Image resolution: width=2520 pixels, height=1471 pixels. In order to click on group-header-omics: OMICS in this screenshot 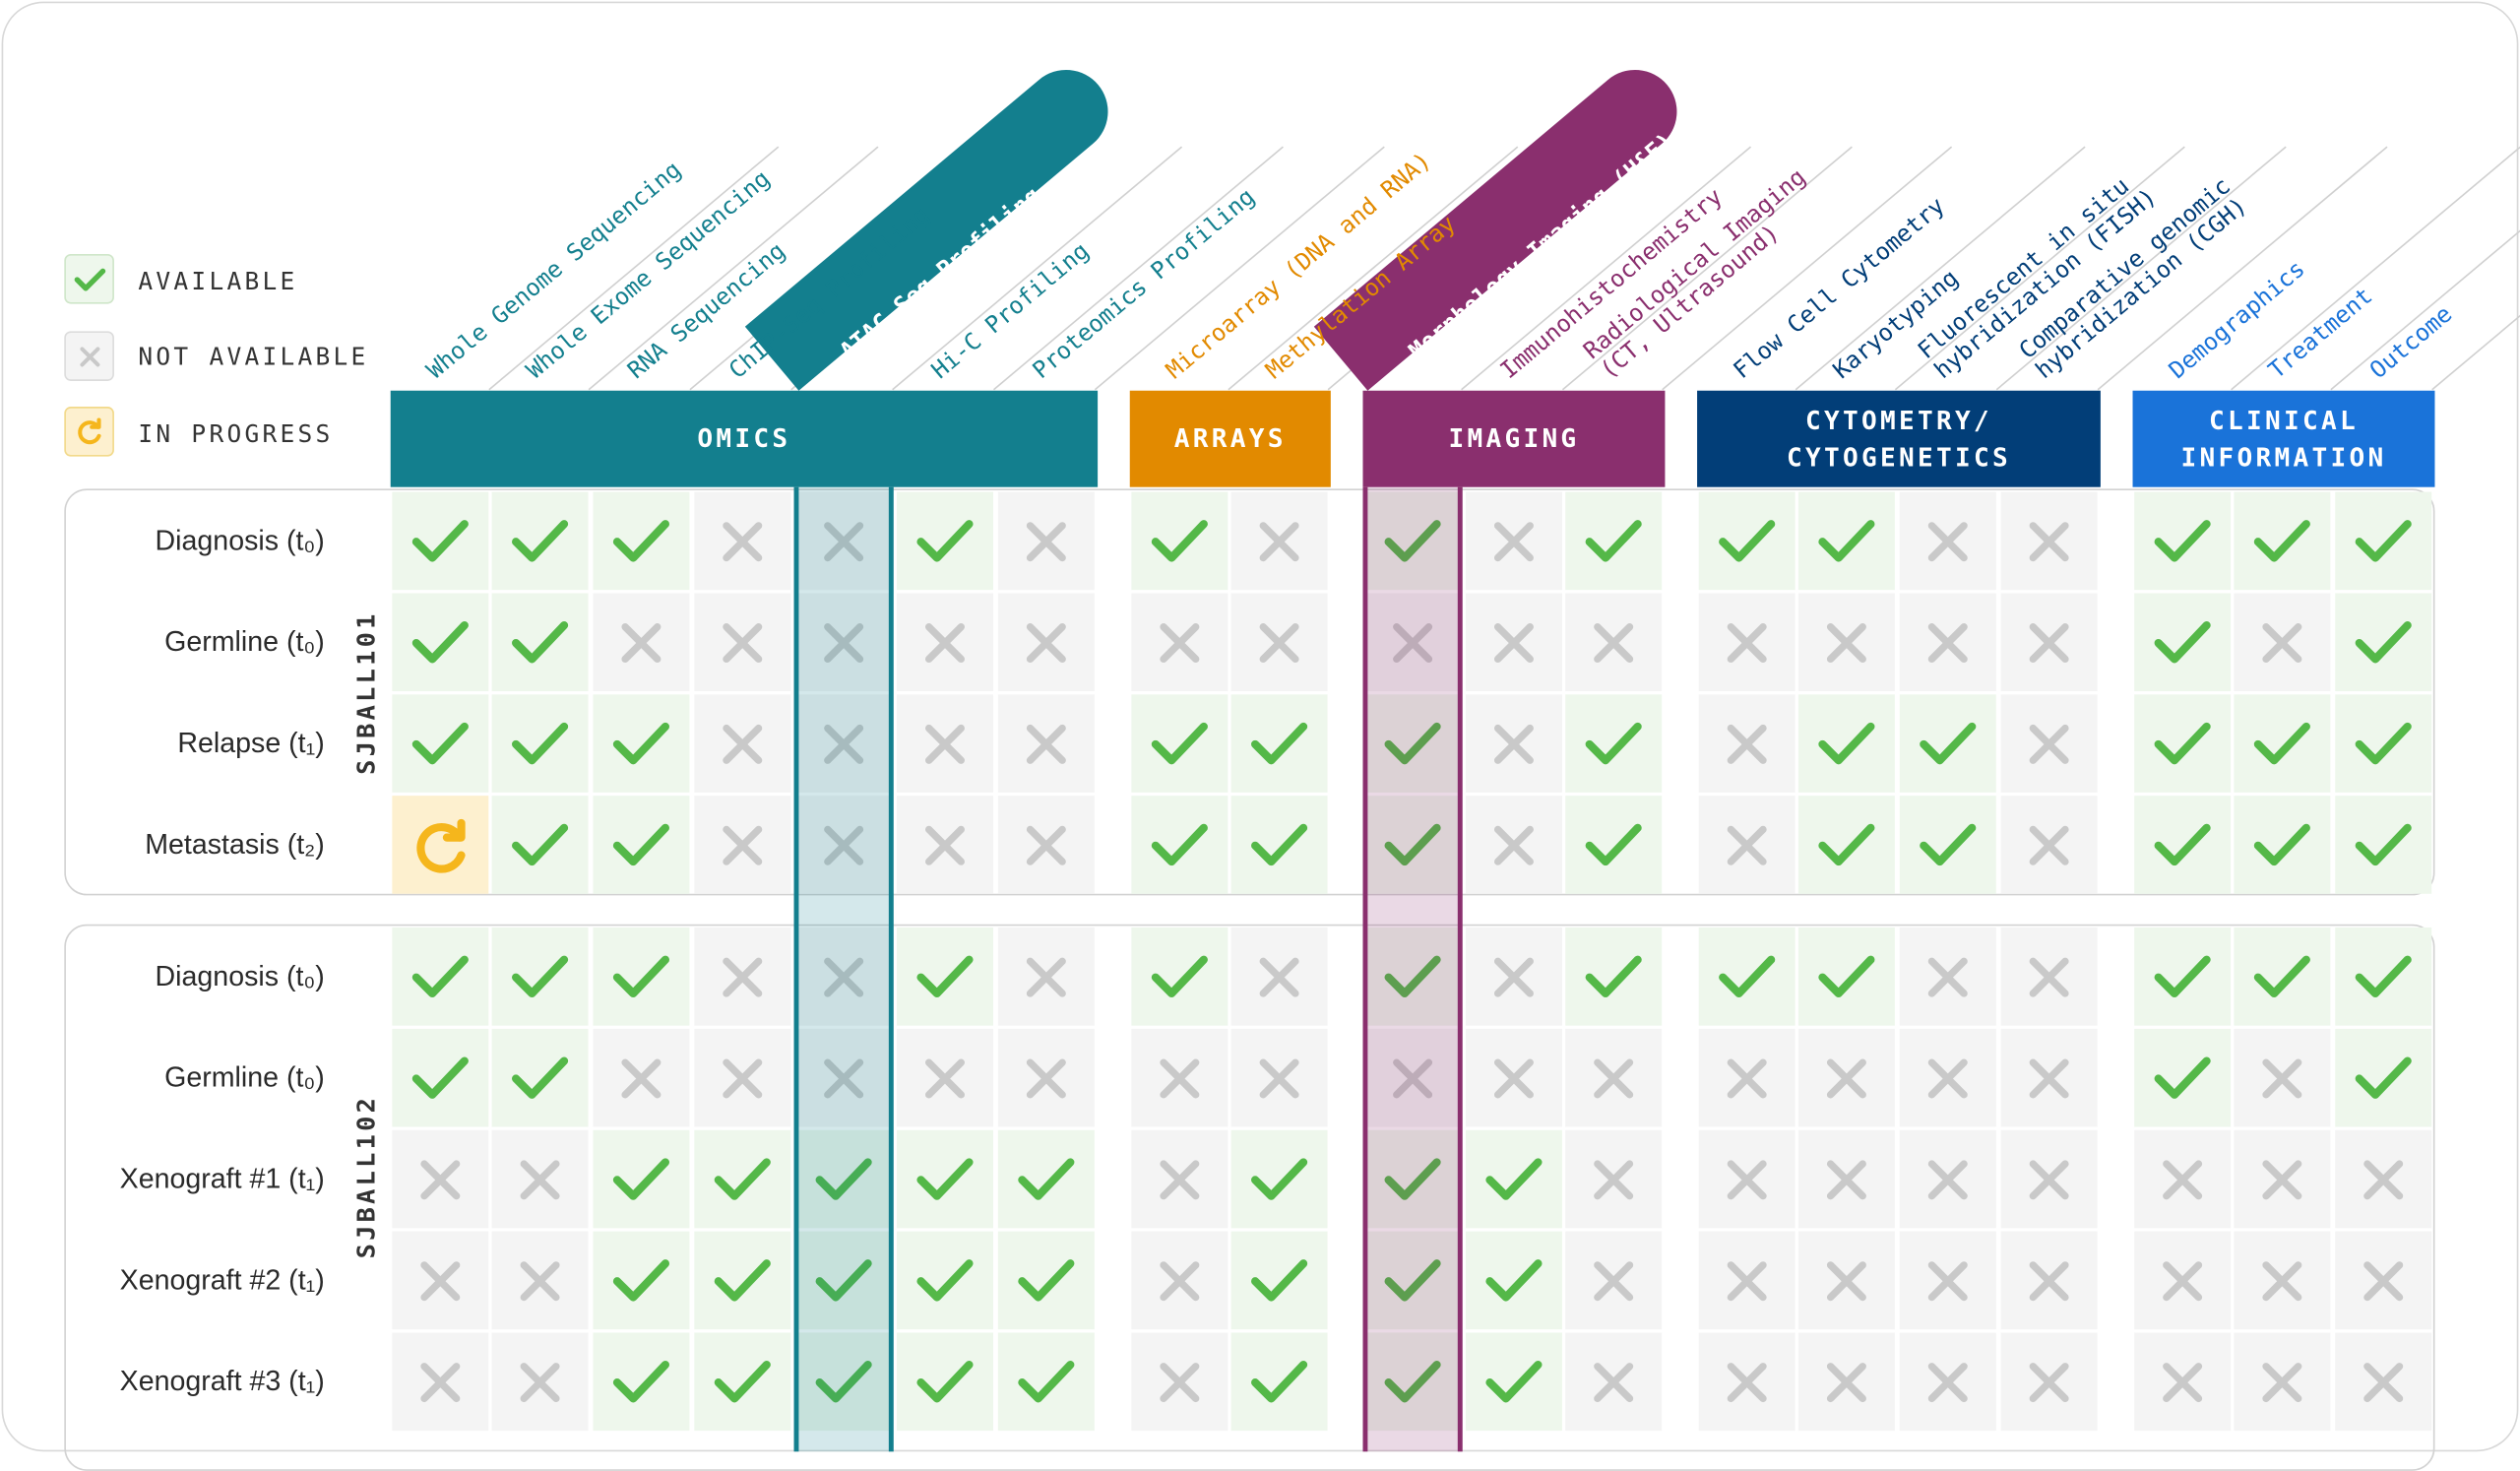, I will do `click(744, 438)`.